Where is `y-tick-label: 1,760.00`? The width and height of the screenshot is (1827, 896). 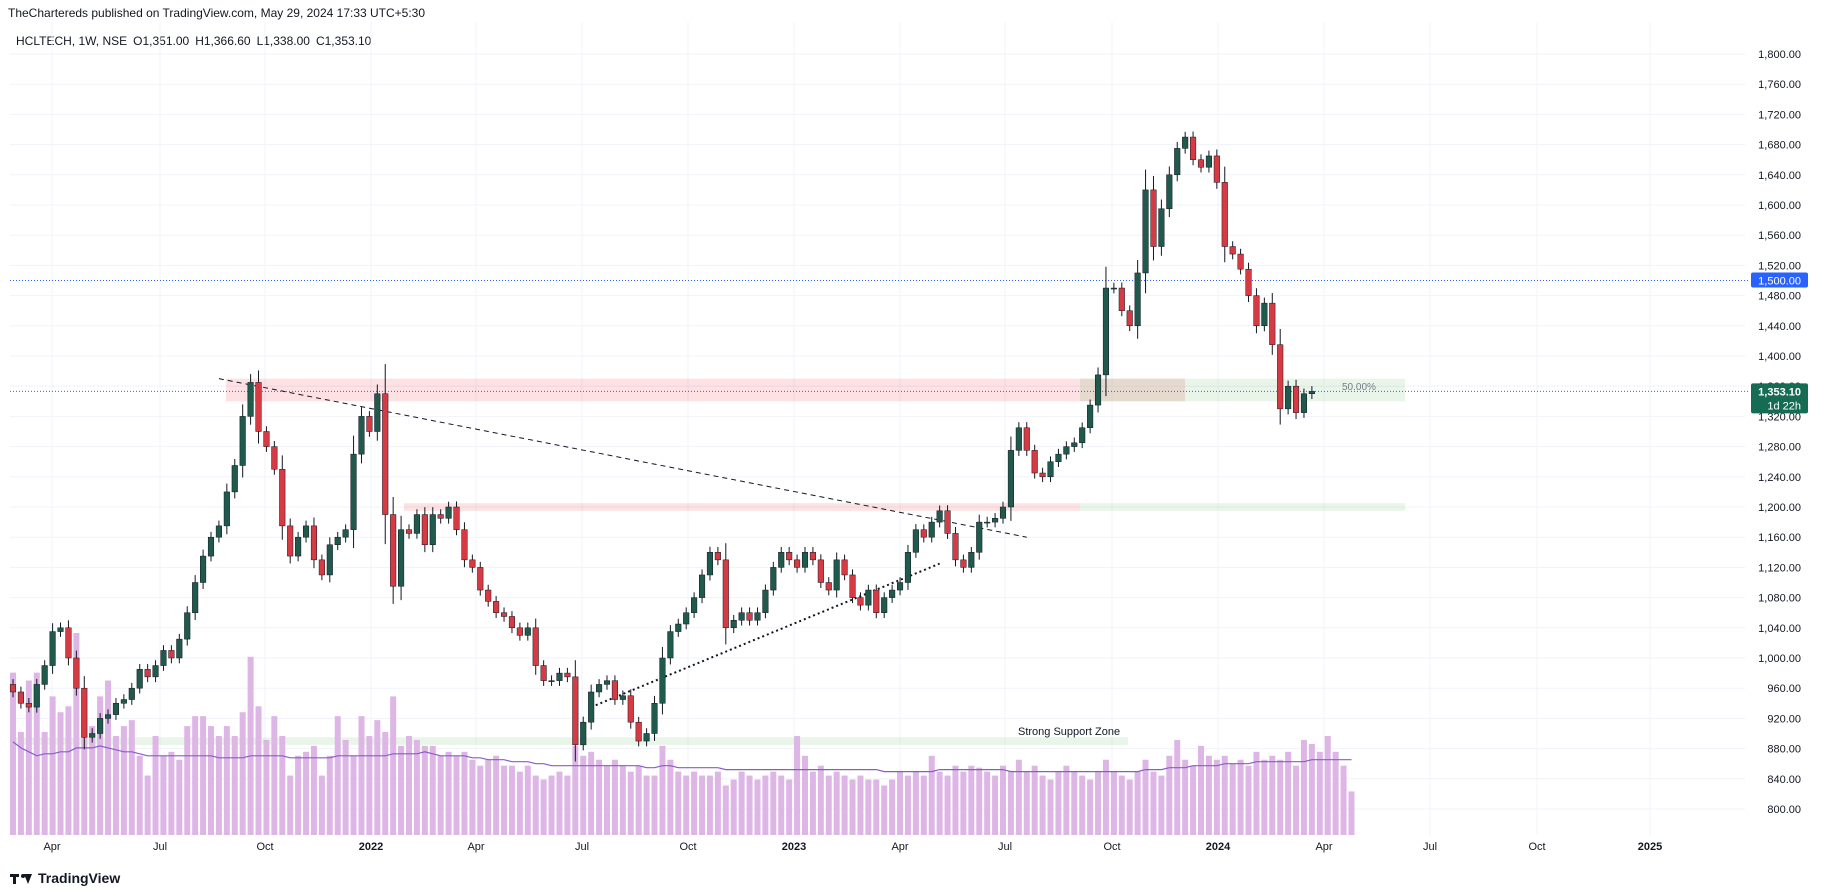
y-tick-label: 1,760.00 is located at coordinates (1779, 85).